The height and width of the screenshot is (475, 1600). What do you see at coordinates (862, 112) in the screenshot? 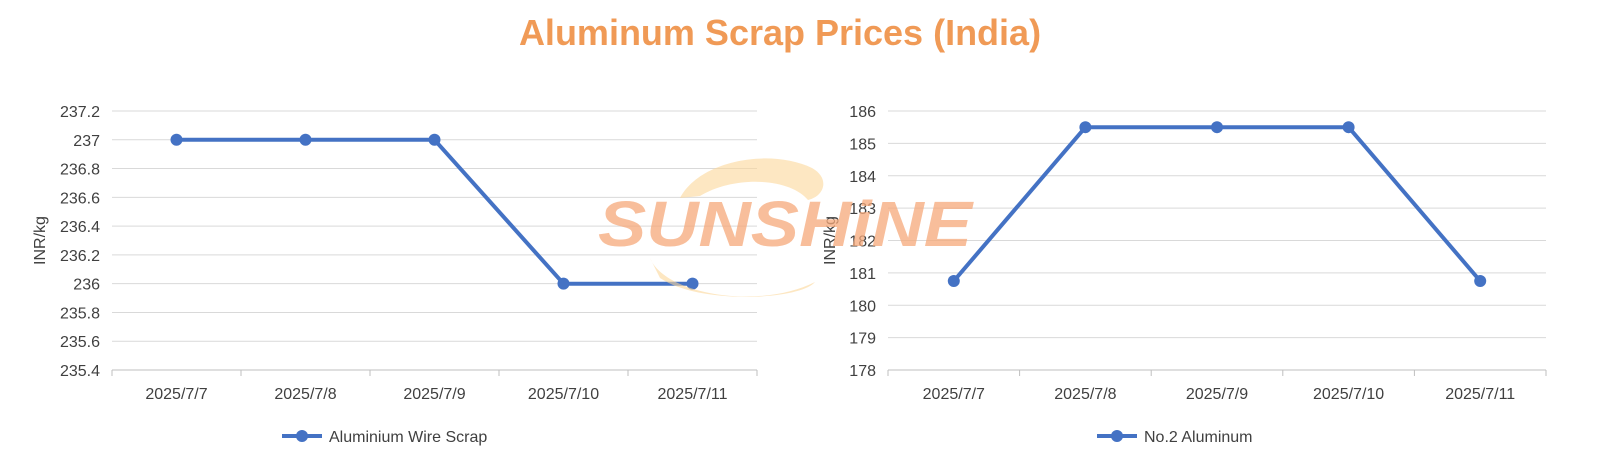
I see `y-tick-label: 186` at bounding box center [862, 112].